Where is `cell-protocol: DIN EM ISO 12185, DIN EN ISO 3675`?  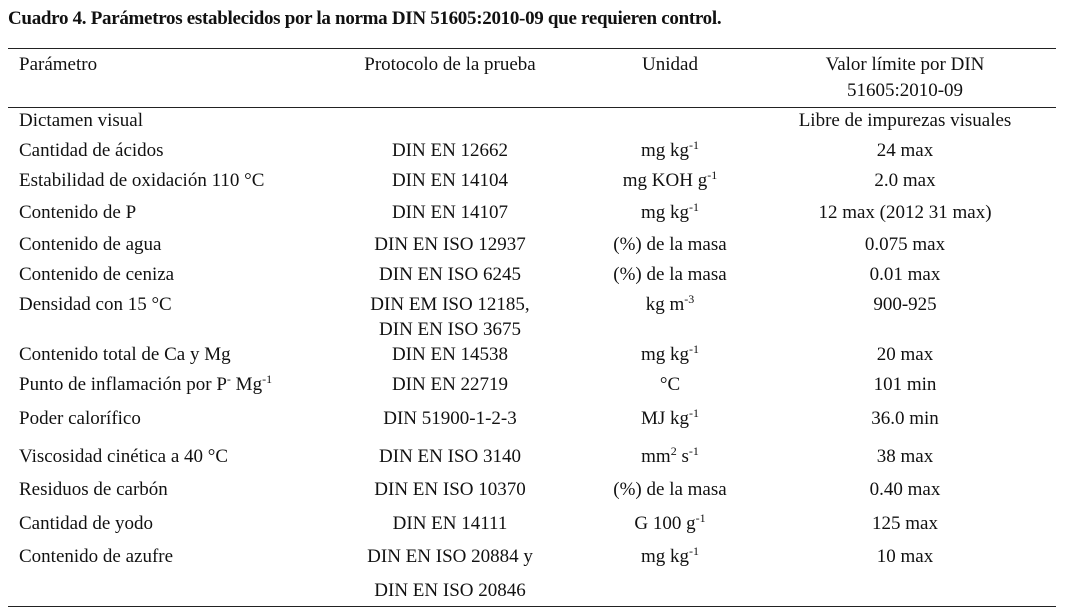
cell-protocol: DIN EM ISO 12185, DIN EN ISO 3675 is located at coordinates (450, 317).